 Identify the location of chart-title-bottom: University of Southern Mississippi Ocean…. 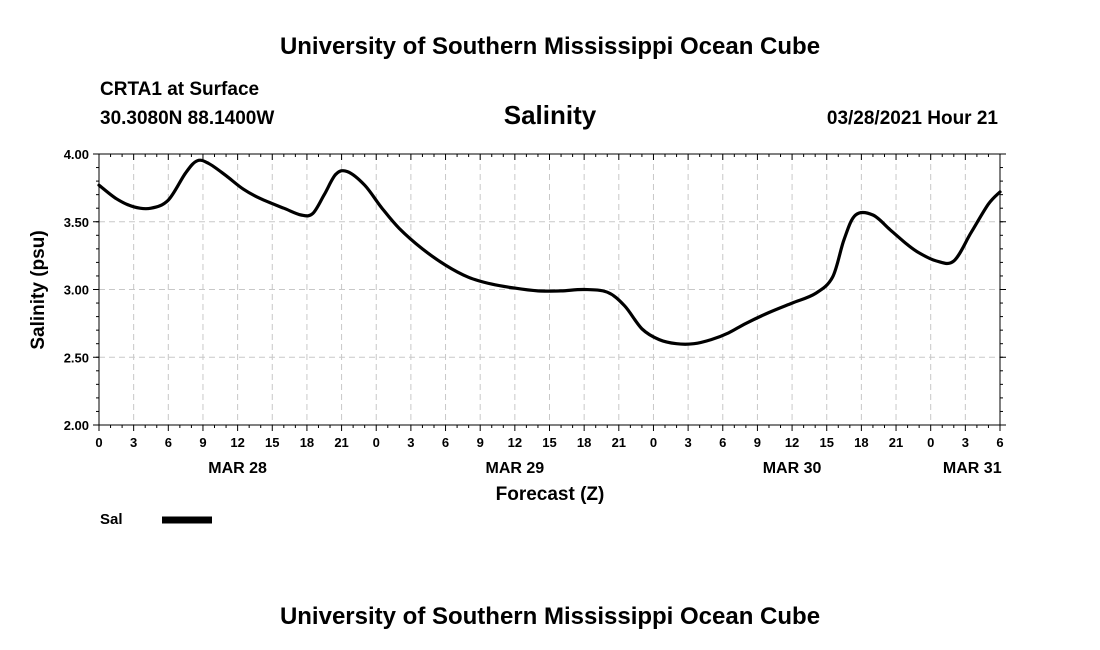
(550, 616).